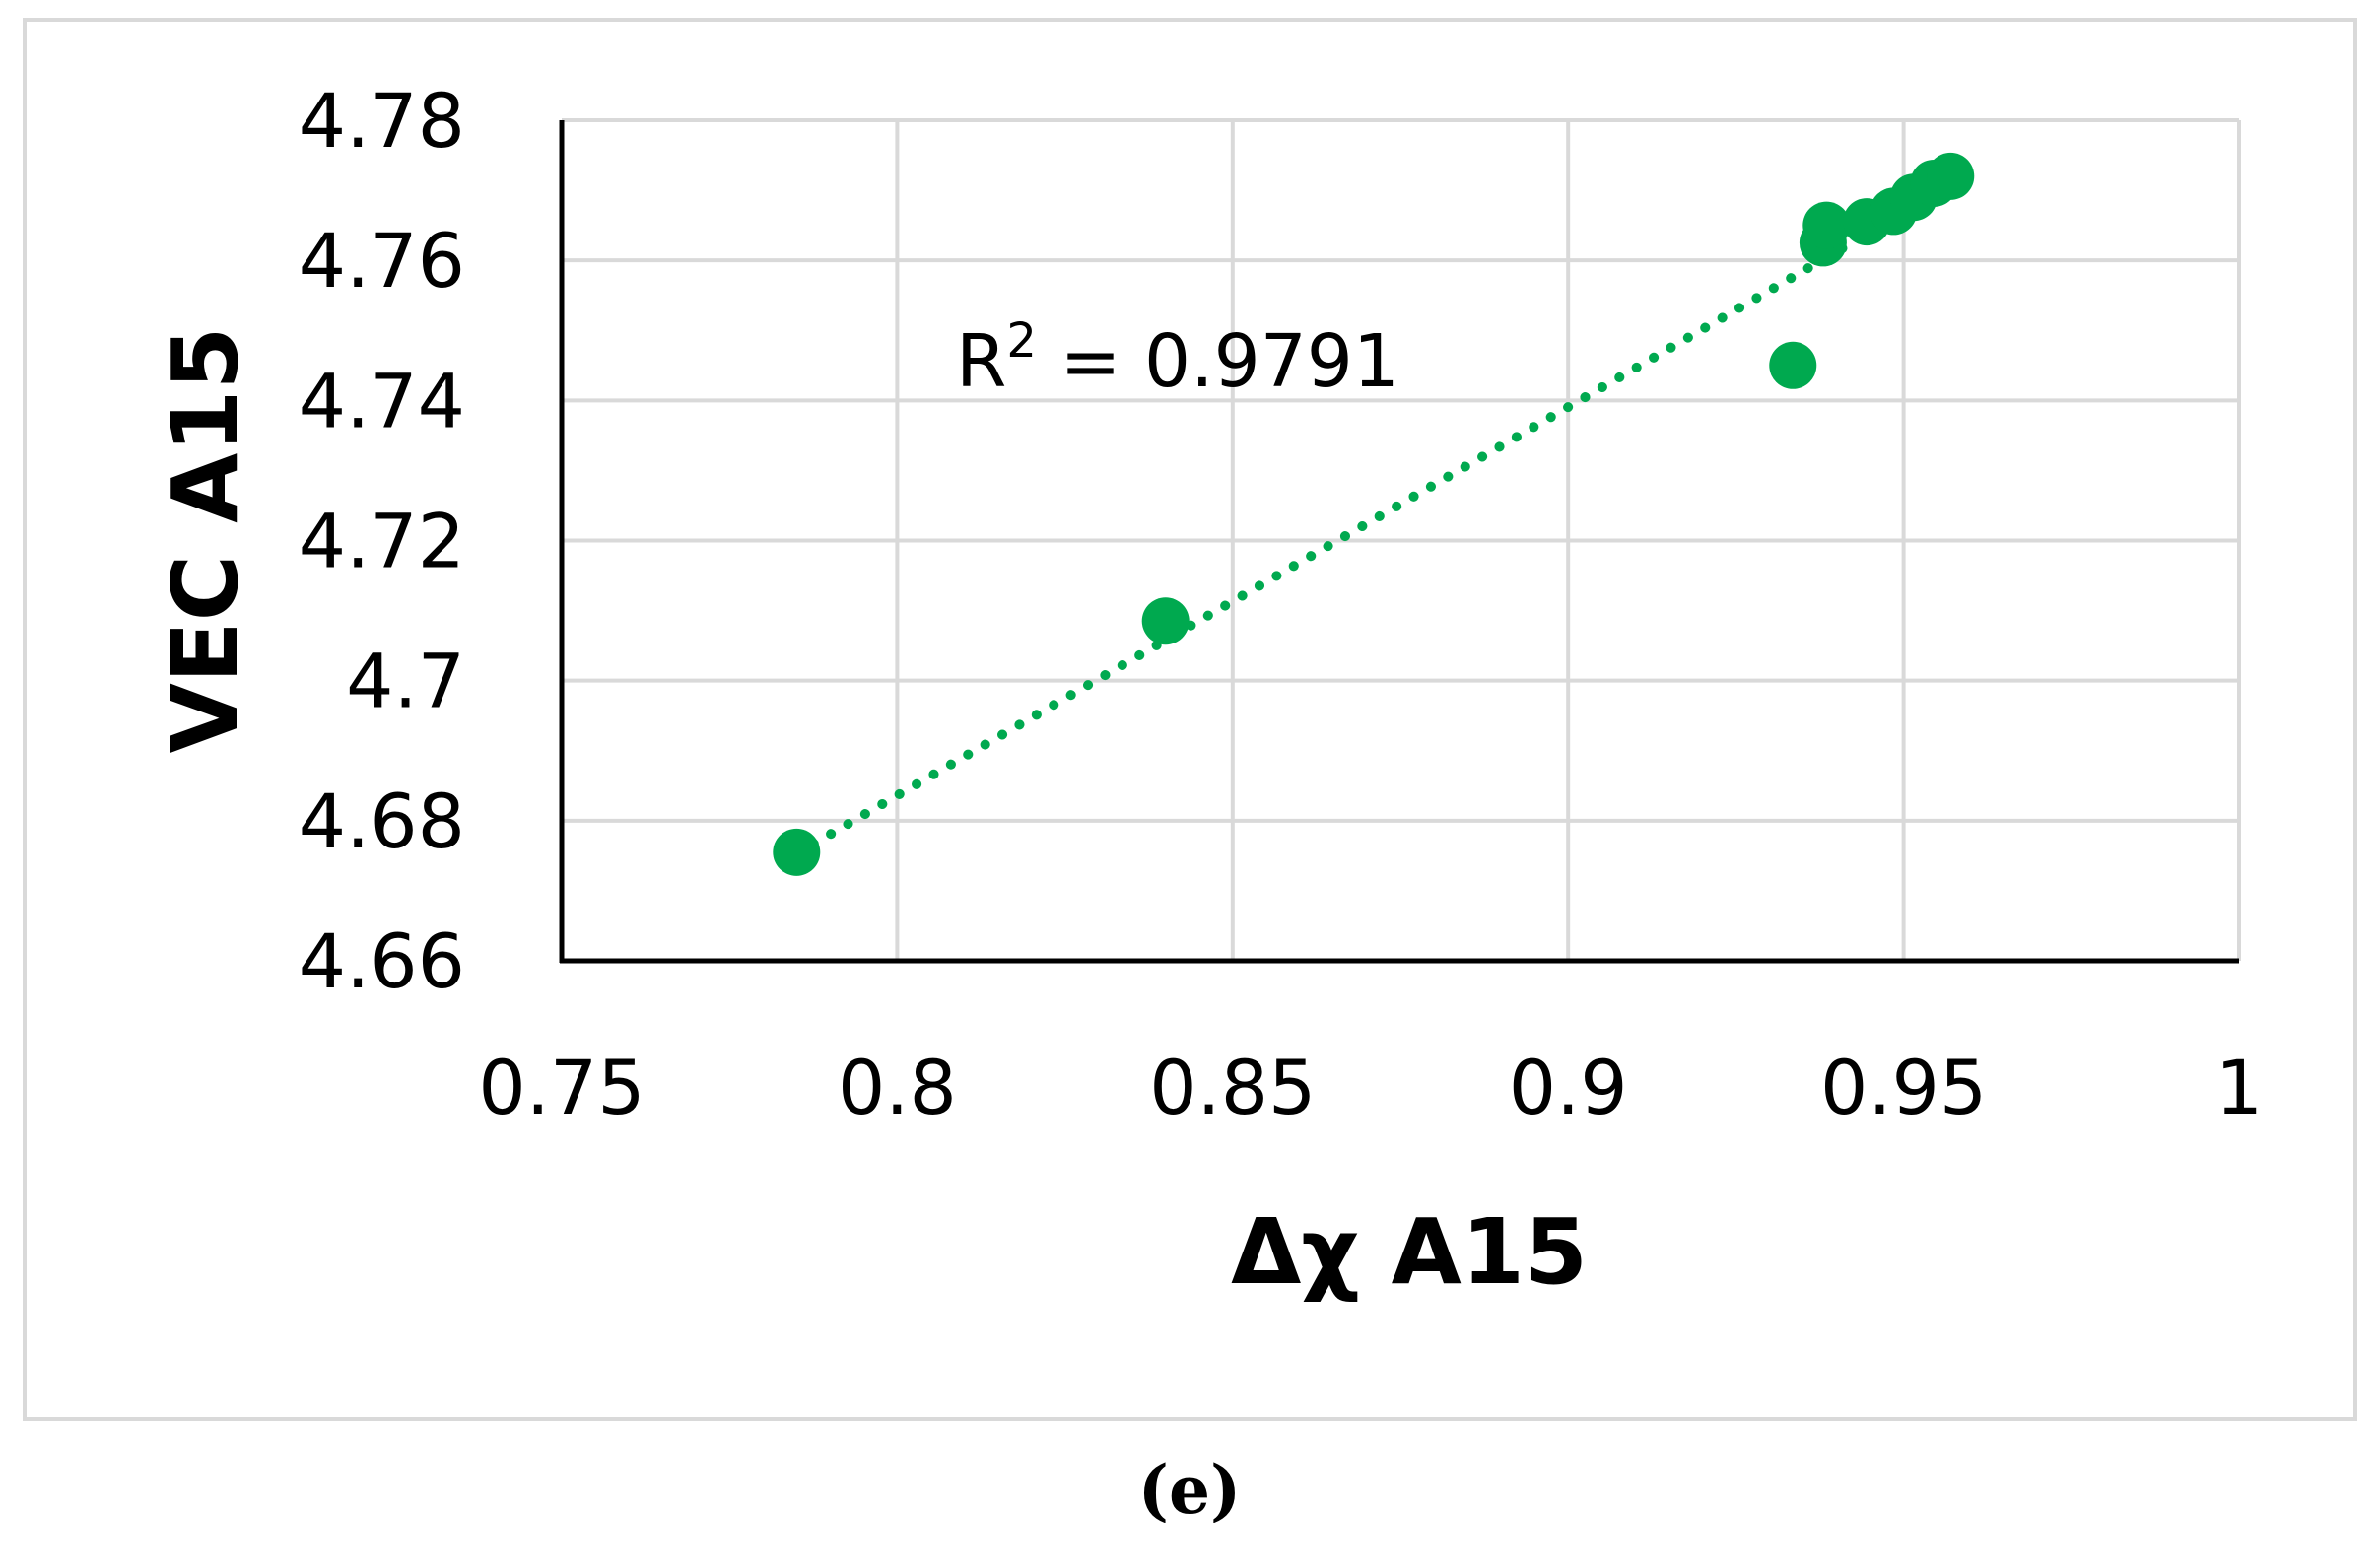 The image size is (2380, 1557). I want to click on r-squared-annotation: R2 = 0.9791, so click(1177, 359).